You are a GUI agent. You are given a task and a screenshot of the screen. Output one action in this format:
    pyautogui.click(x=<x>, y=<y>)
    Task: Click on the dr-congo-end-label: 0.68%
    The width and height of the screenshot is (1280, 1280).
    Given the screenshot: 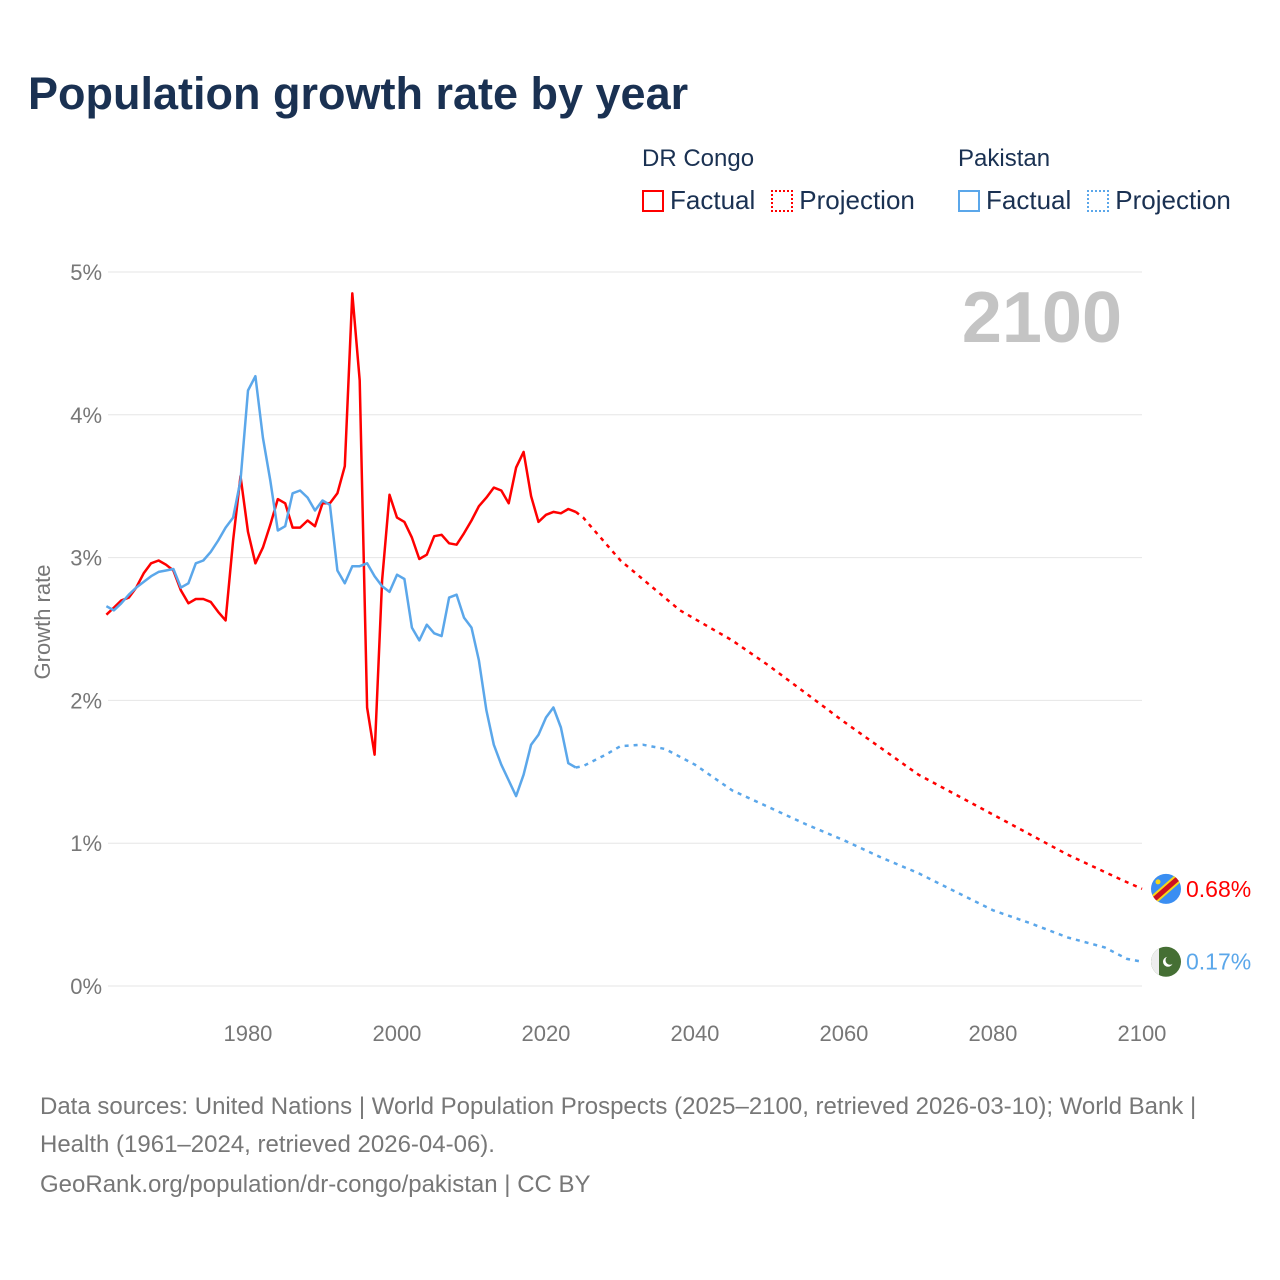 What is the action you would take?
    pyautogui.click(x=1218, y=889)
    